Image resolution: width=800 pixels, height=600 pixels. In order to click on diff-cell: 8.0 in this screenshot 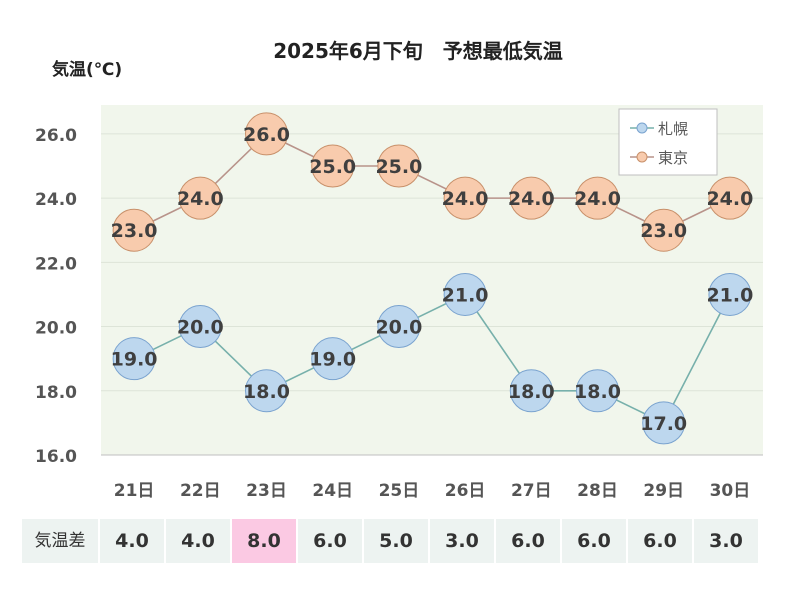, I will do `click(265, 541)`.